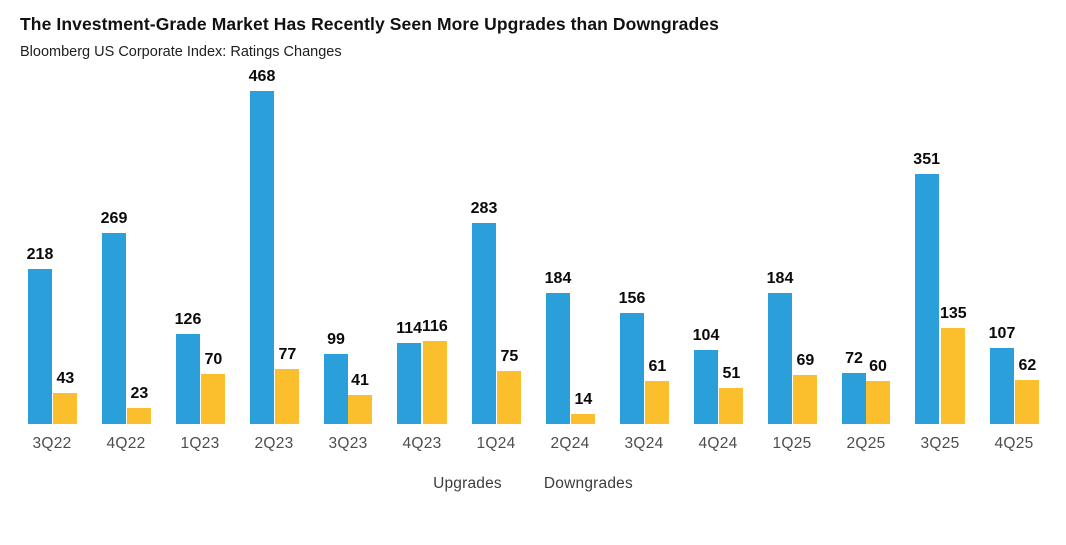  I want to click on bar-value-label: 70, so click(213, 360).